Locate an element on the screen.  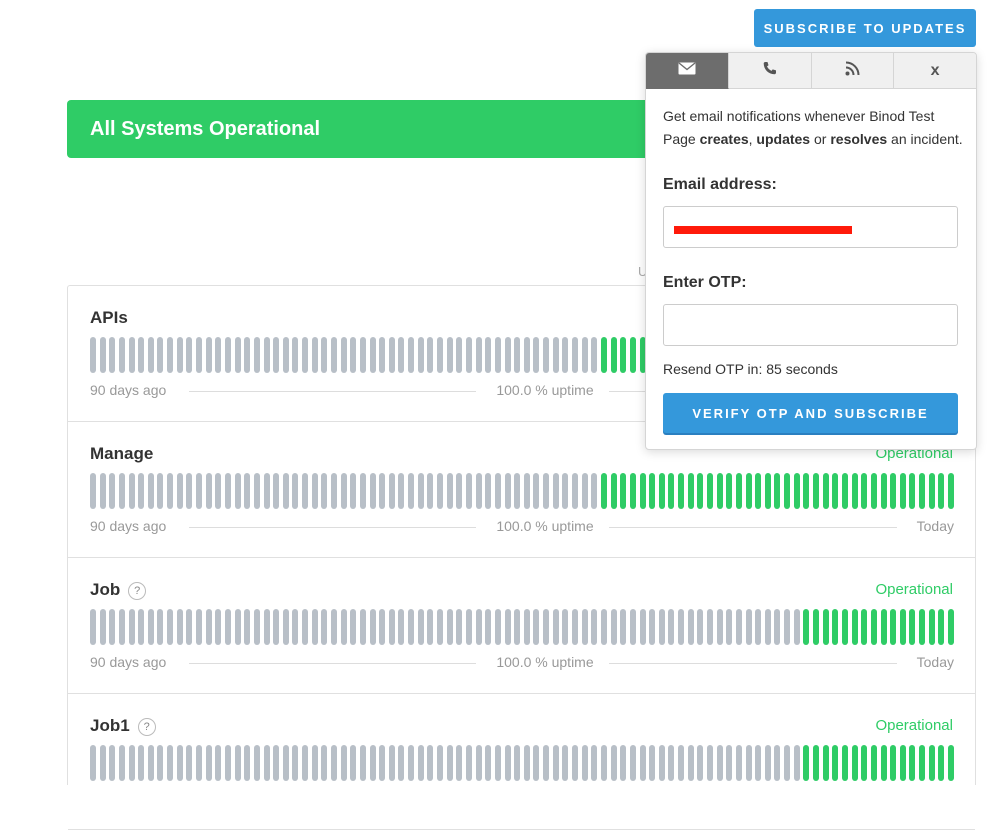
tab-sms is located at coordinates (770, 71).